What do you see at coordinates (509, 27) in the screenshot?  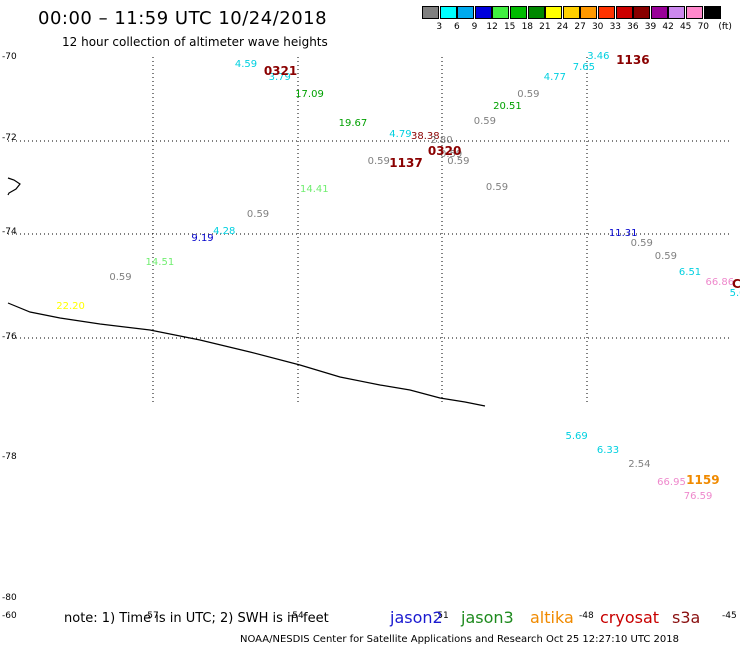 I see `colorbar-label: 15` at bounding box center [509, 27].